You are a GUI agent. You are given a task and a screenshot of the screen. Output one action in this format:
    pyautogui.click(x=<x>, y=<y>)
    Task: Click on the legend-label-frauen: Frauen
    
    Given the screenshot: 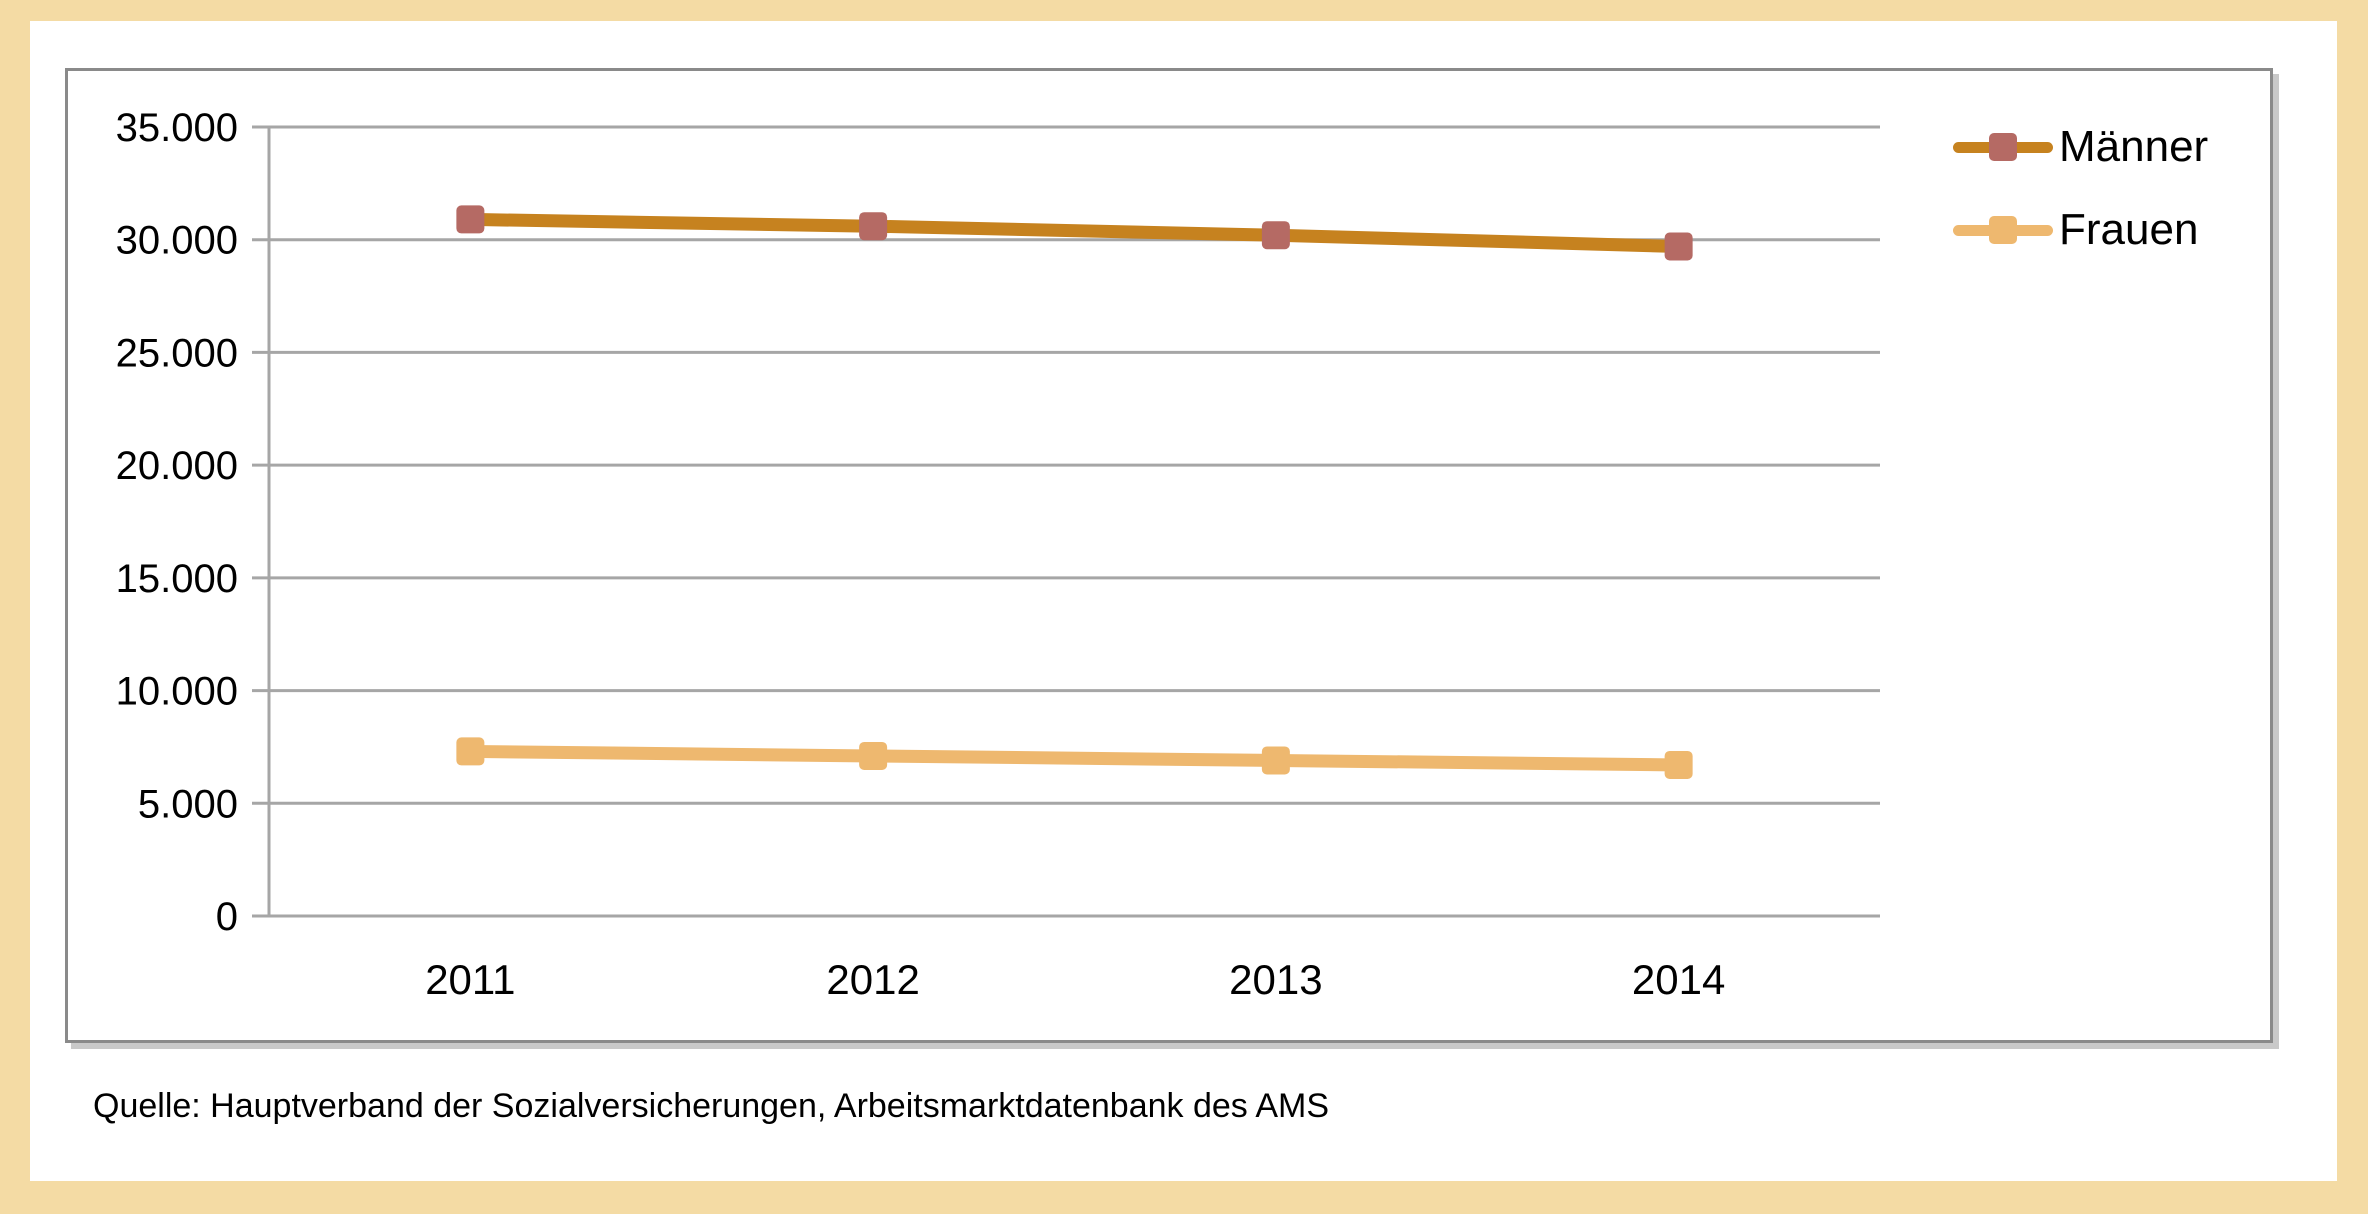 What is the action you would take?
    pyautogui.click(x=2129, y=229)
    